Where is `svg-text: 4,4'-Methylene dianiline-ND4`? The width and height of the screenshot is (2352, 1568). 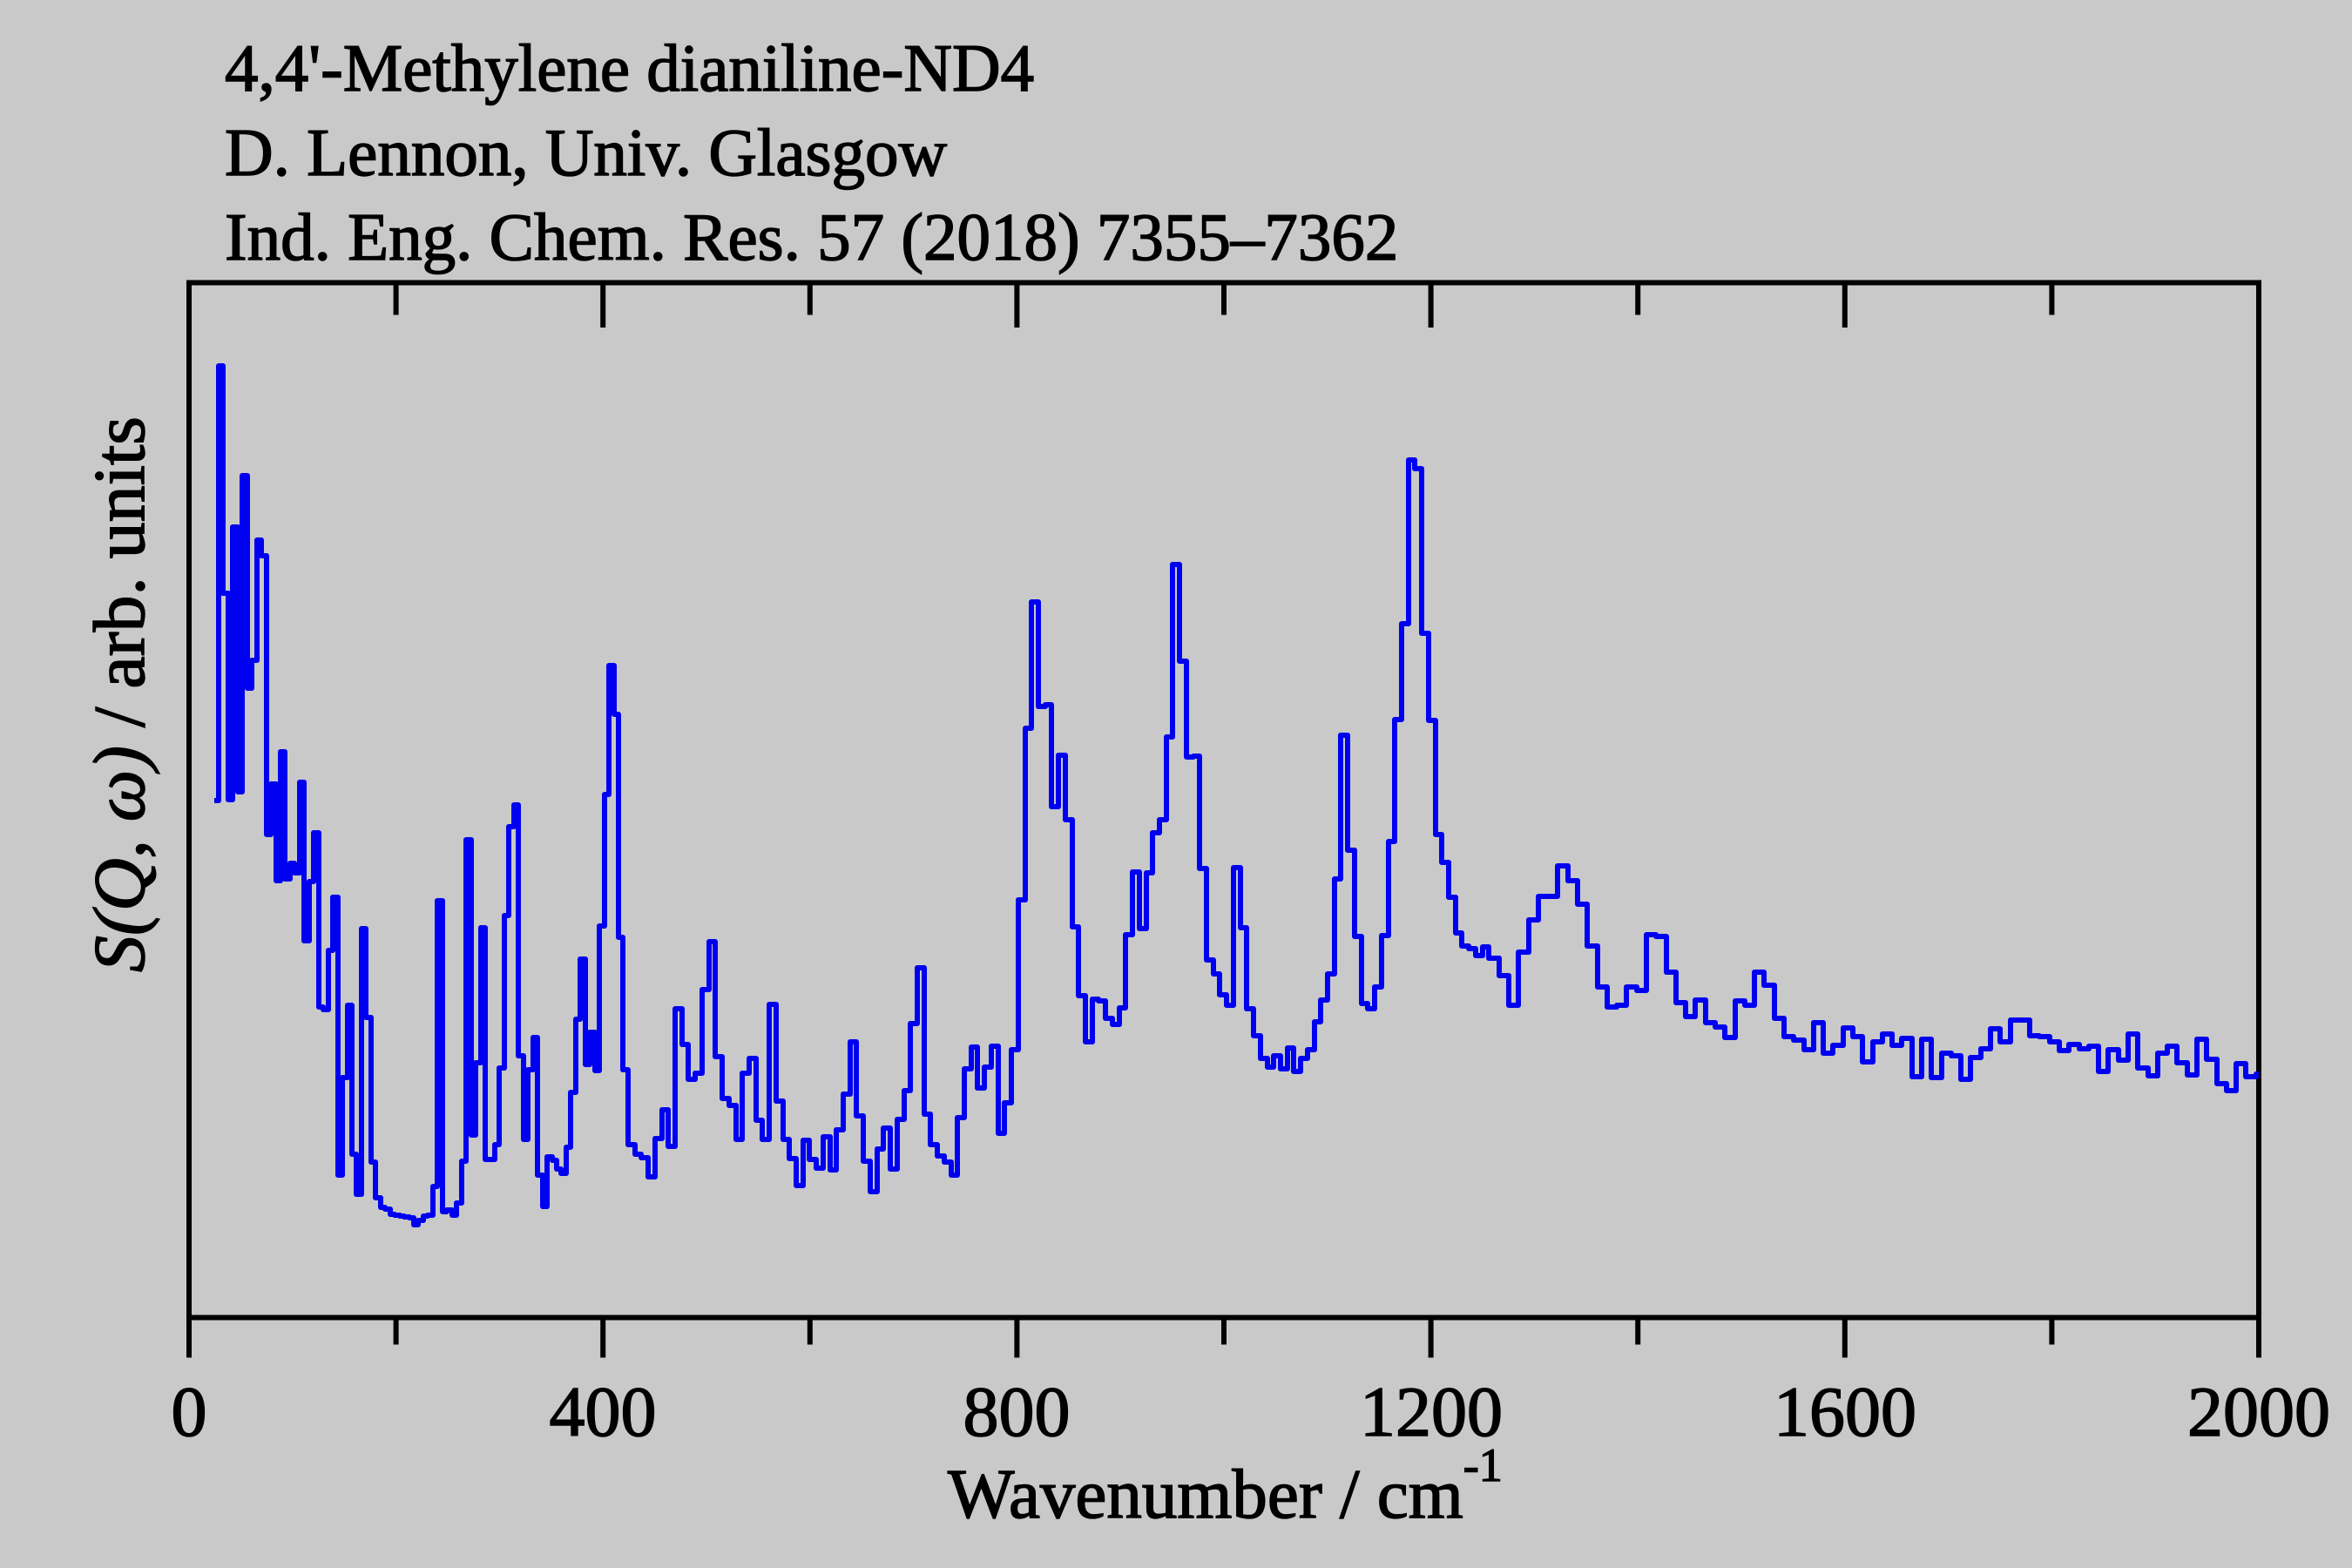
svg-text: 4,4'-Methylene dianiline-ND4 is located at coordinates (629, 67).